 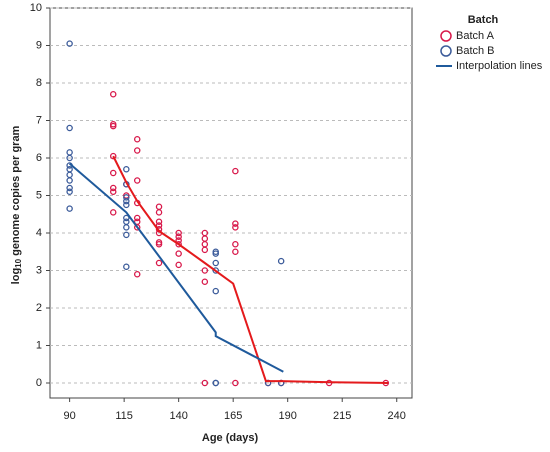 I want to click on y-tick-label: 2, so click(x=39, y=308).